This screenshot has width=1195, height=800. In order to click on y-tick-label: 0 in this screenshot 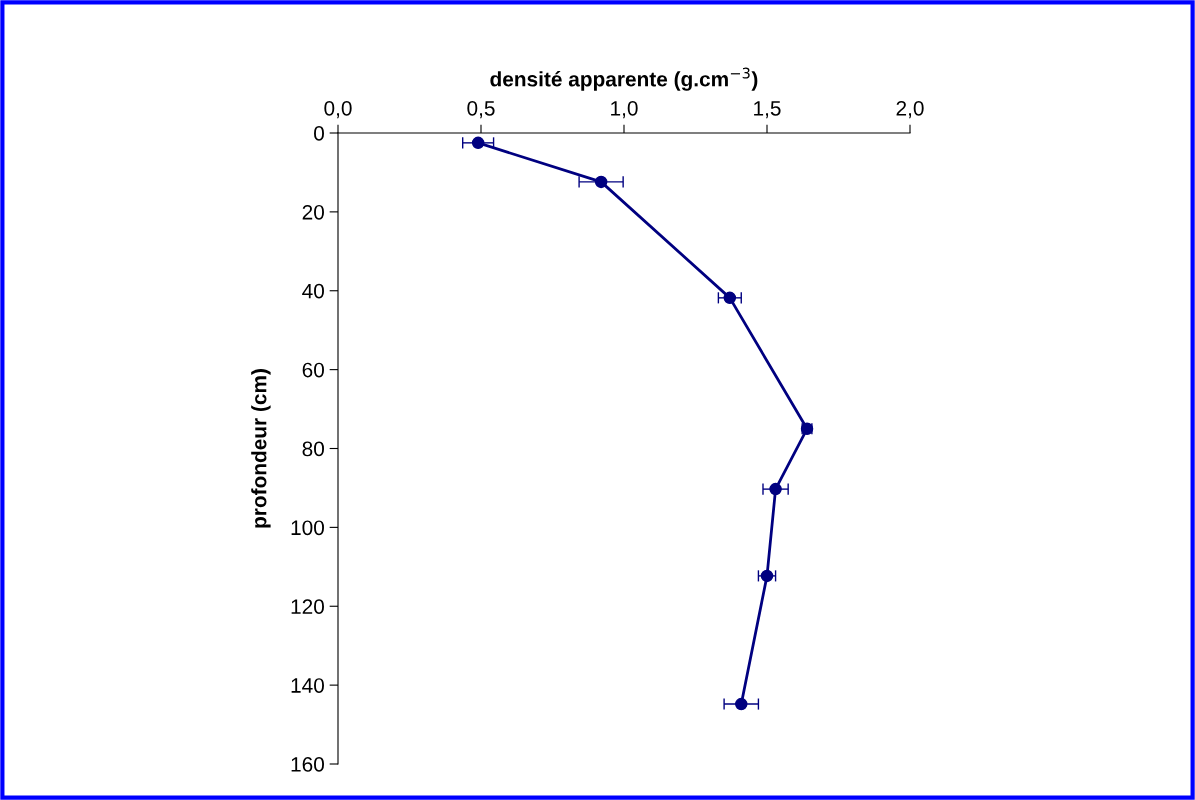, I will do `click(319, 133)`.